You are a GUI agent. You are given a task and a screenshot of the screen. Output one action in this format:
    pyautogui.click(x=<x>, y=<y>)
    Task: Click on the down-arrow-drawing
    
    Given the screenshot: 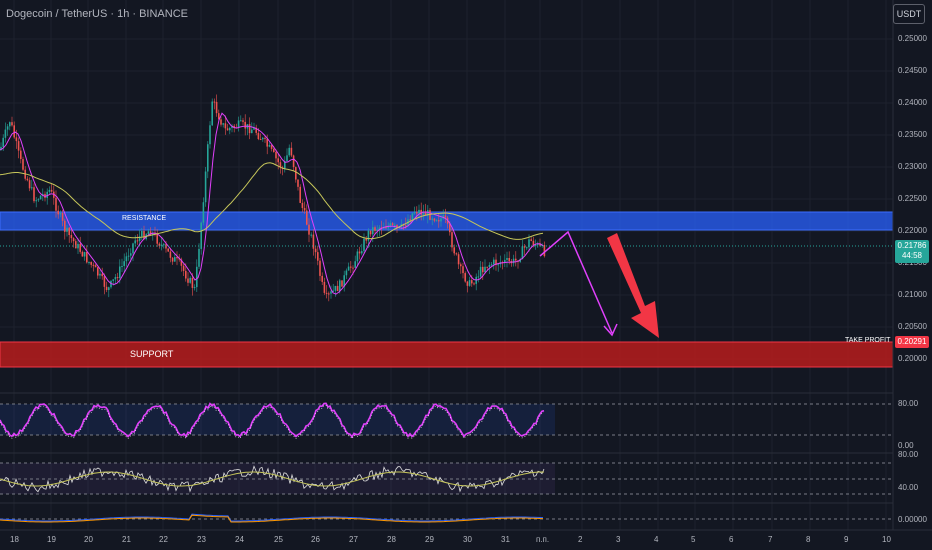 What is the action you would take?
    pyautogui.click(x=633, y=285)
    